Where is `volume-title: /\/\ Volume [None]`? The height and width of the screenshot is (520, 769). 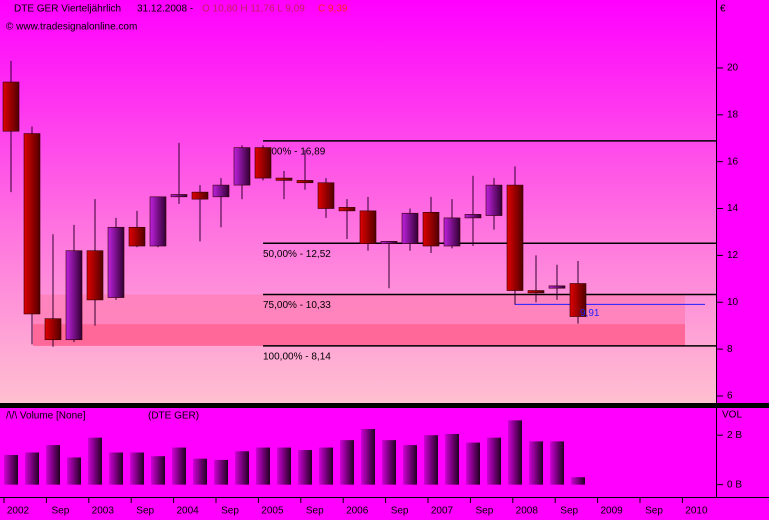 volume-title: /\/\ Volume [None] is located at coordinates (46, 416).